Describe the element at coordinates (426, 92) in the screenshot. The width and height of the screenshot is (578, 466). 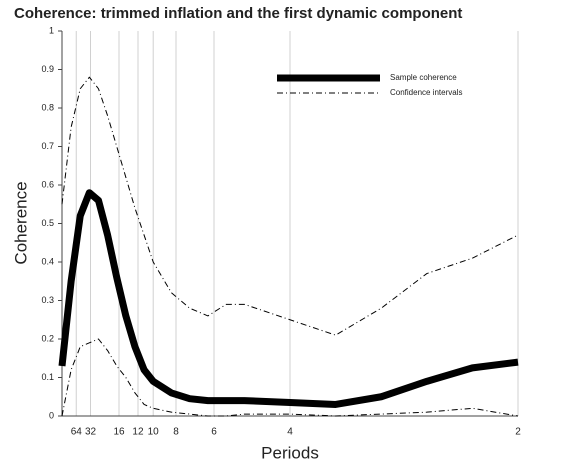
I see `legend-label: Confidence intervals` at that location.